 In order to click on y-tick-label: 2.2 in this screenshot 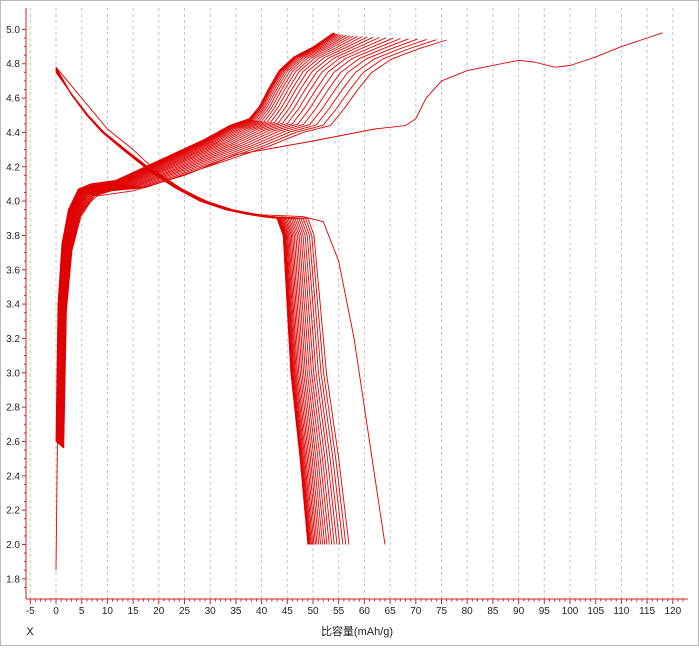, I will do `click(13, 511)`.